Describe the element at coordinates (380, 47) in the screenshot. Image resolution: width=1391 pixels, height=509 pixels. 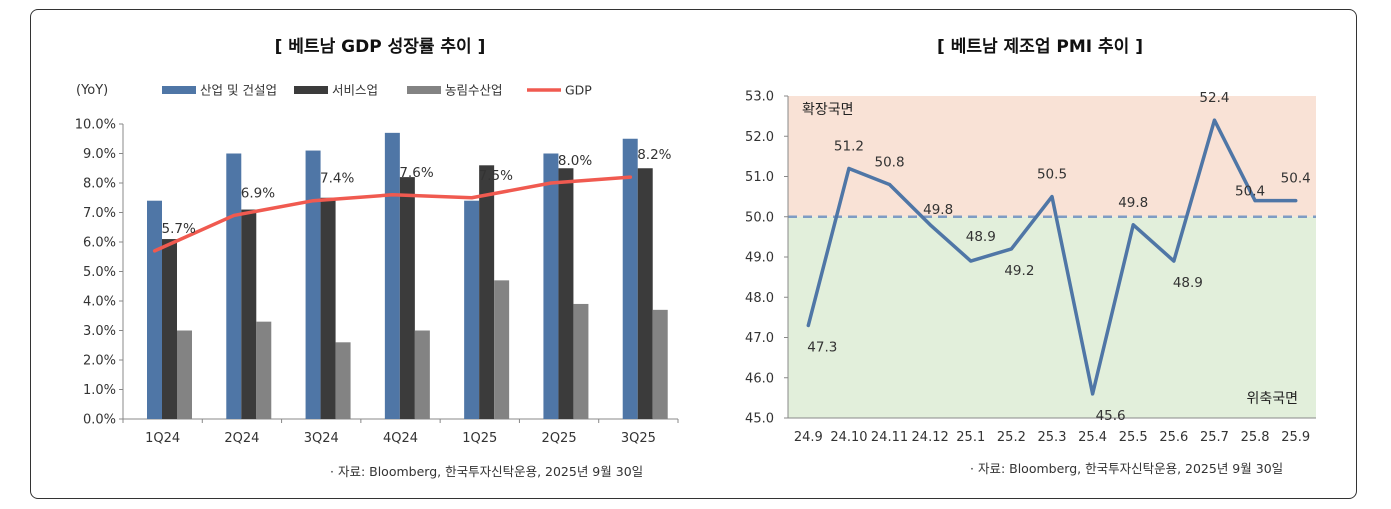
I see `gdp-chart-title: [ 베트남 GDP 성장률 추이 ]` at that location.